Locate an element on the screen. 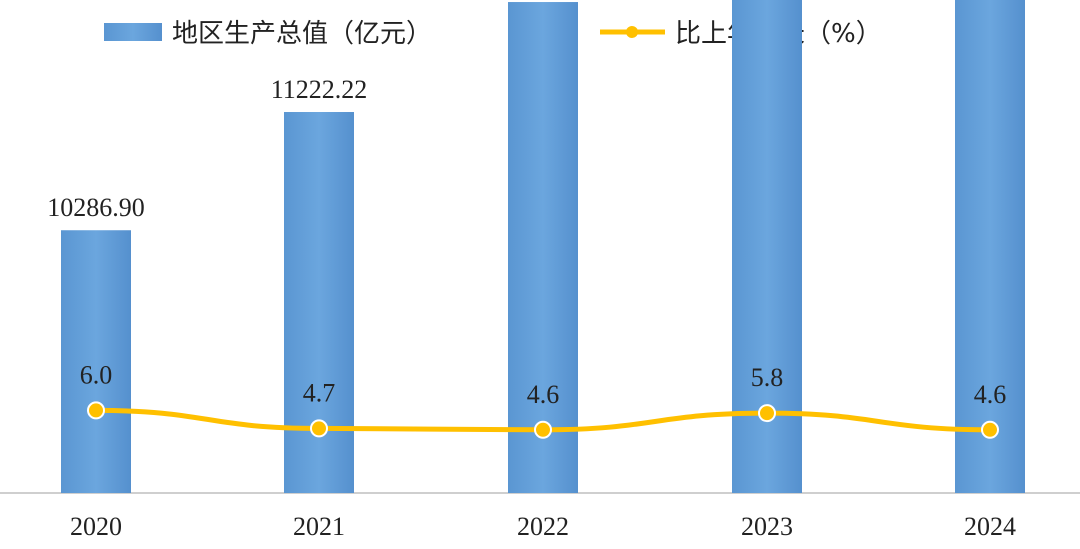 This screenshot has height=549, width=1080. growth-point-2022 is located at coordinates (543, 429).